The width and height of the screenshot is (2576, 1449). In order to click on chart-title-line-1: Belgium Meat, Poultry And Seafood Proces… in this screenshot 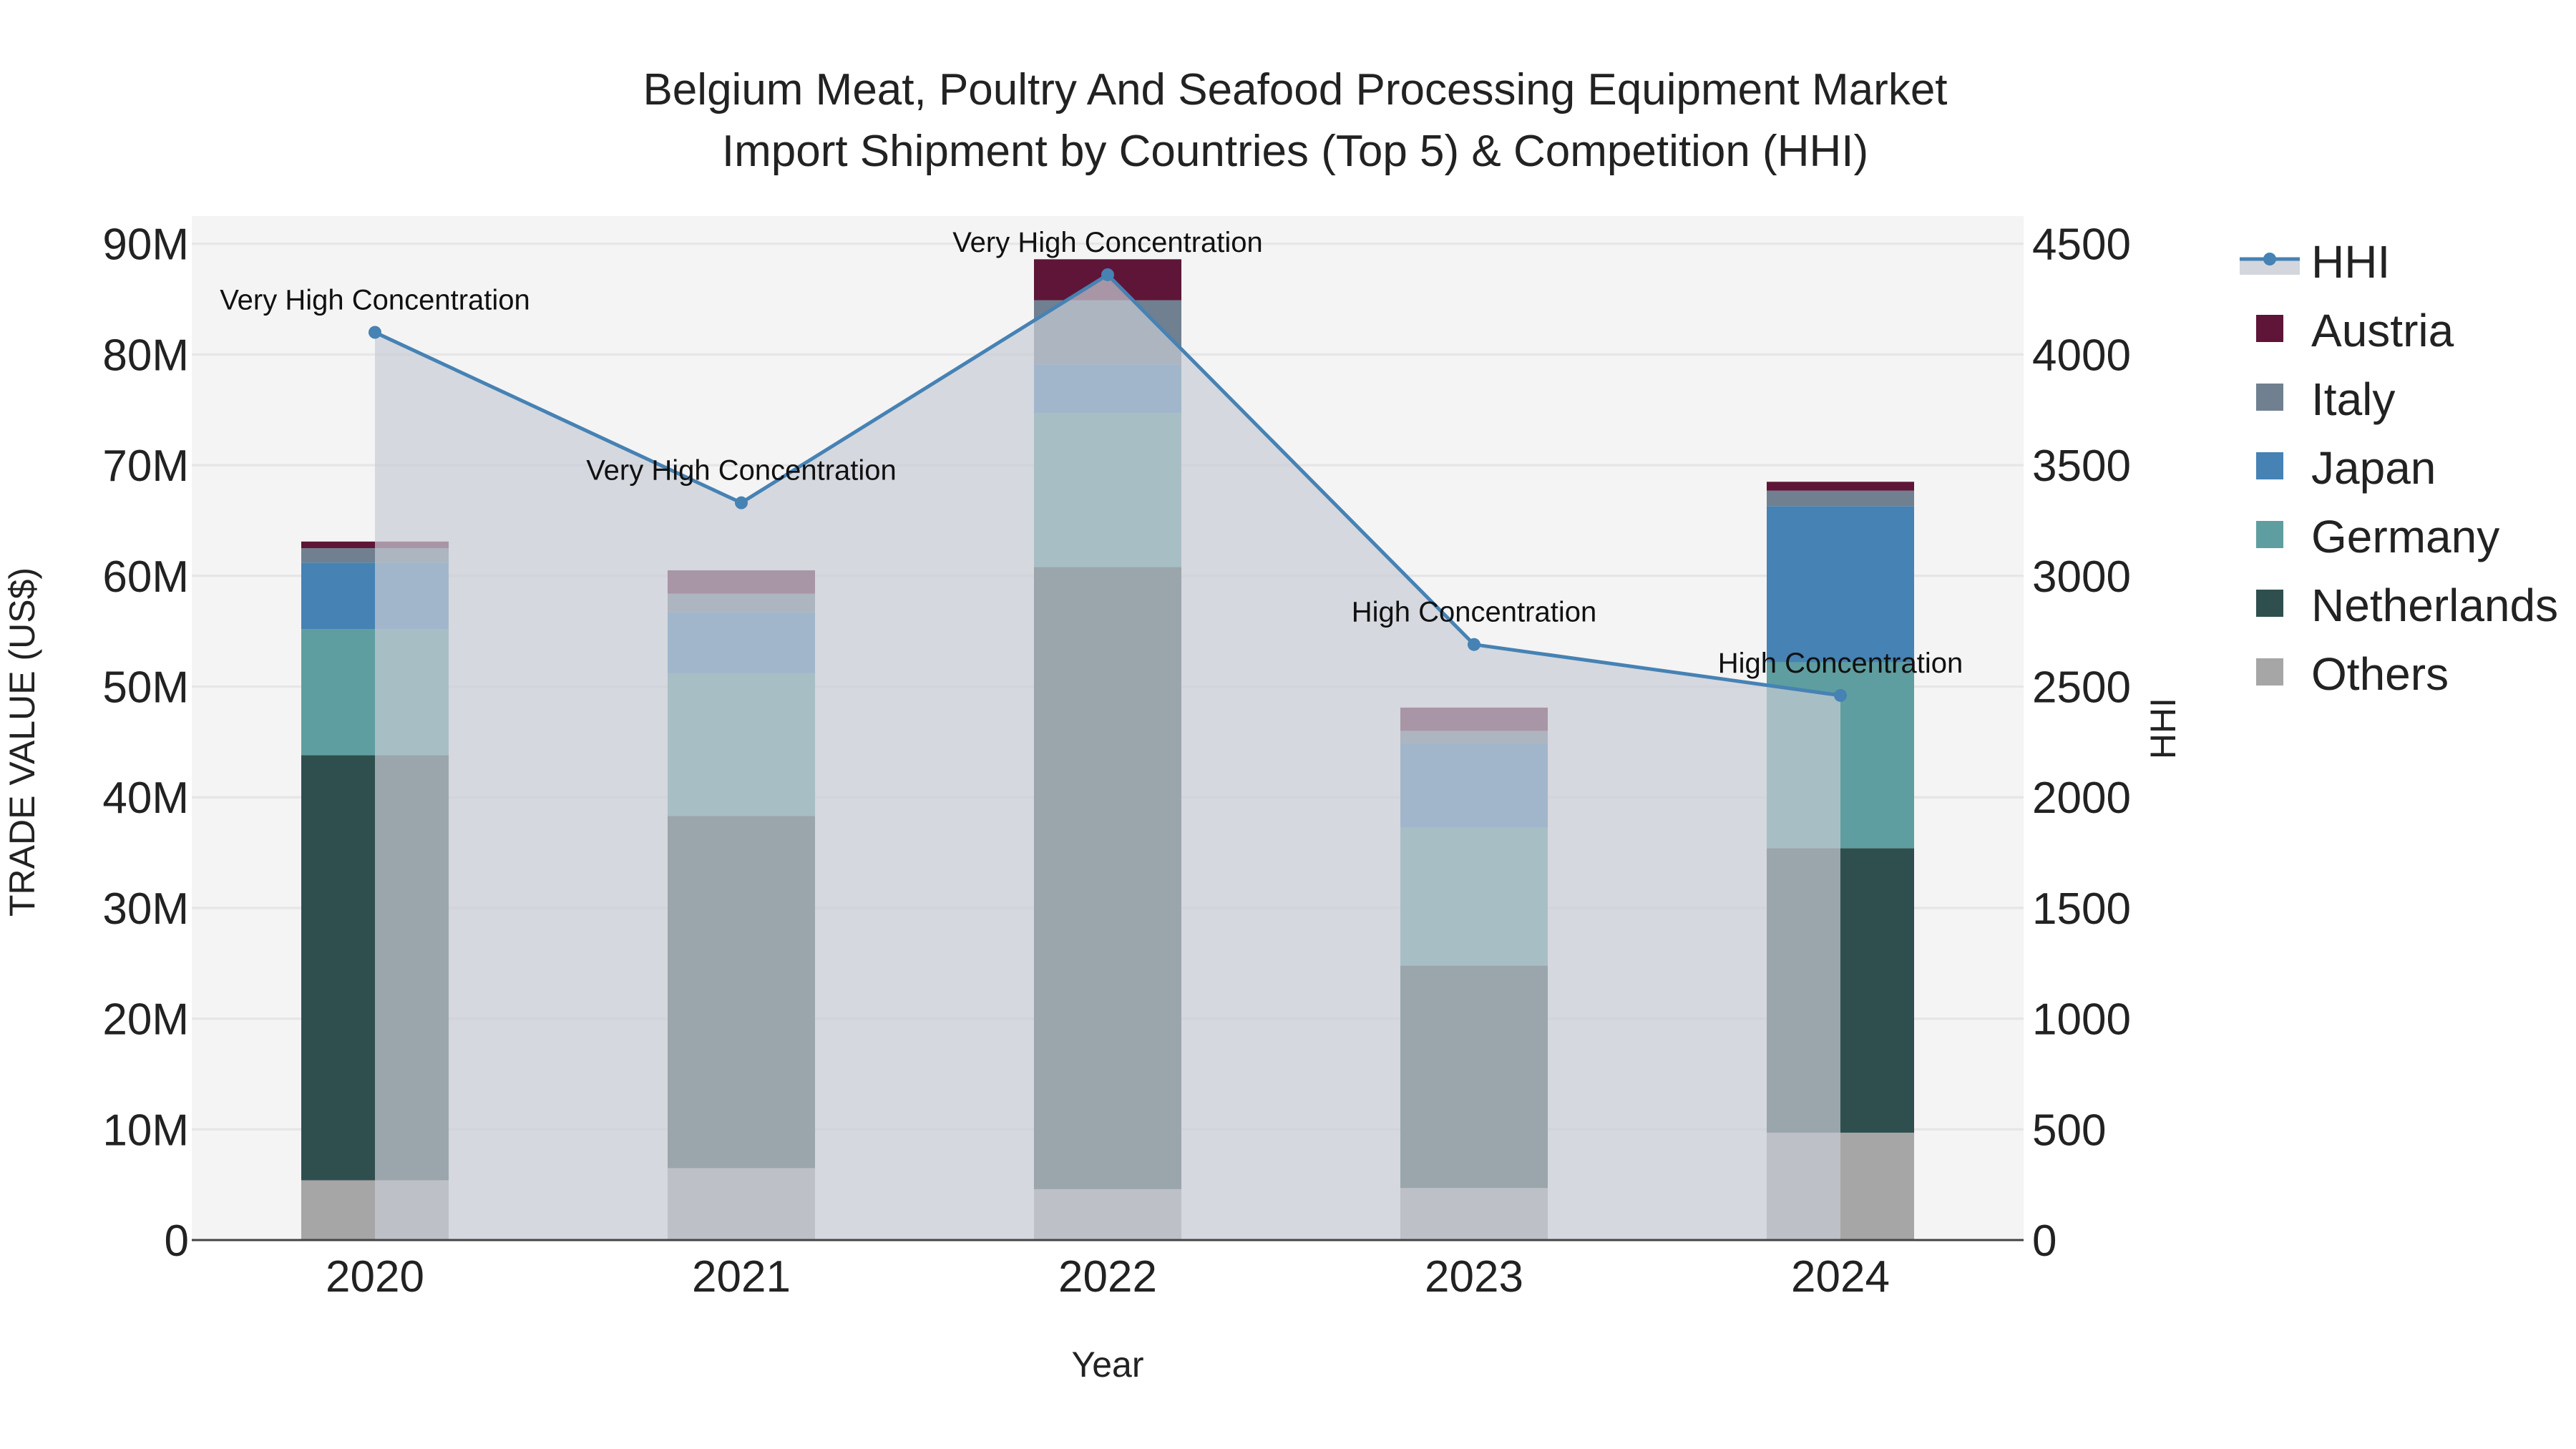, I will do `click(1295, 89)`.